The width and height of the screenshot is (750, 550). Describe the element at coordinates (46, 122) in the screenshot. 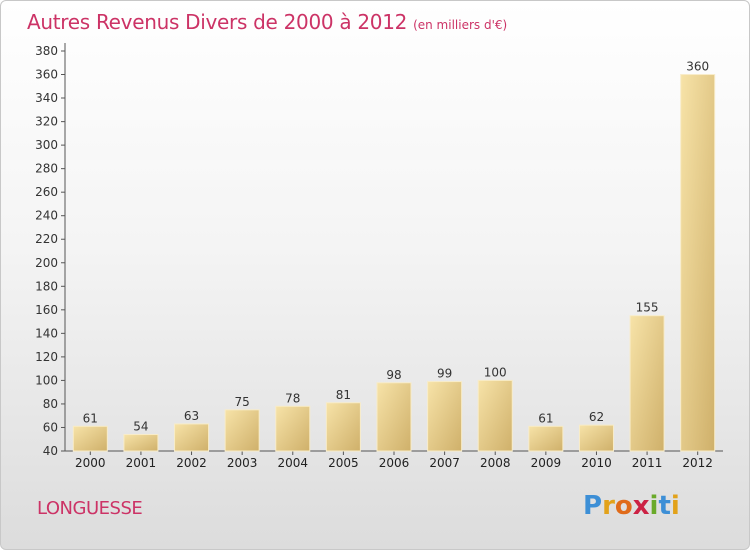

I see `y-tick-label: 320` at that location.